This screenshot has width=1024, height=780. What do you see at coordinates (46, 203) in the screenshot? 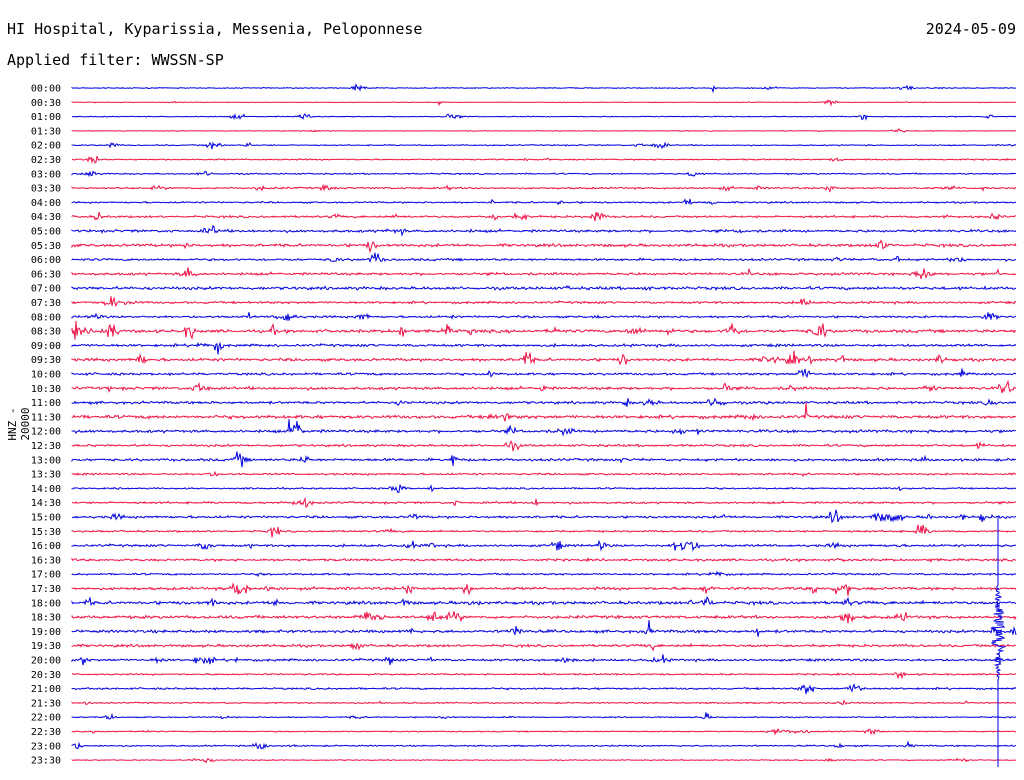
I see `time-label: 04:00` at bounding box center [46, 203].